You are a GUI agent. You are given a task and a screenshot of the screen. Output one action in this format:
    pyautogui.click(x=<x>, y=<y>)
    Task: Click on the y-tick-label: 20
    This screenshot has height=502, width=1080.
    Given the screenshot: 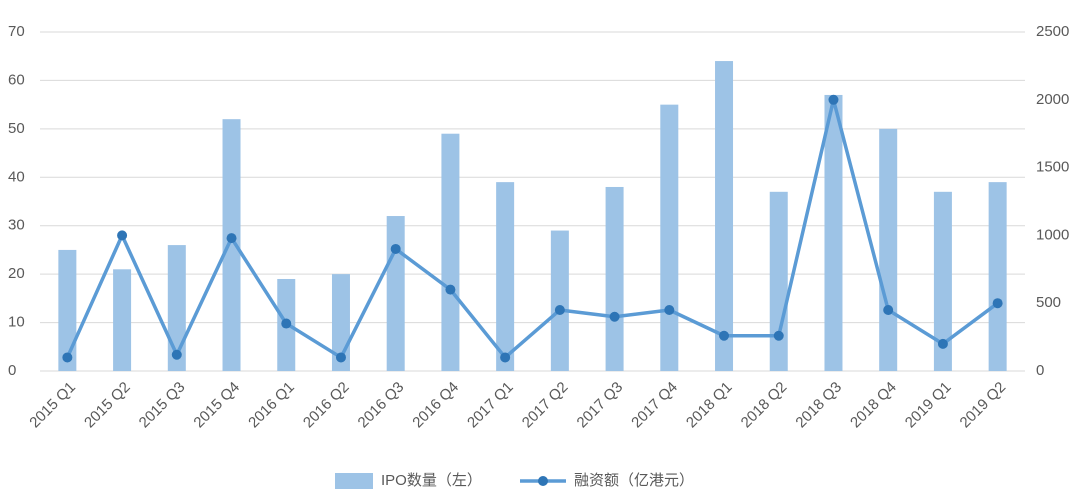 What is the action you would take?
    pyautogui.click(x=16, y=273)
    